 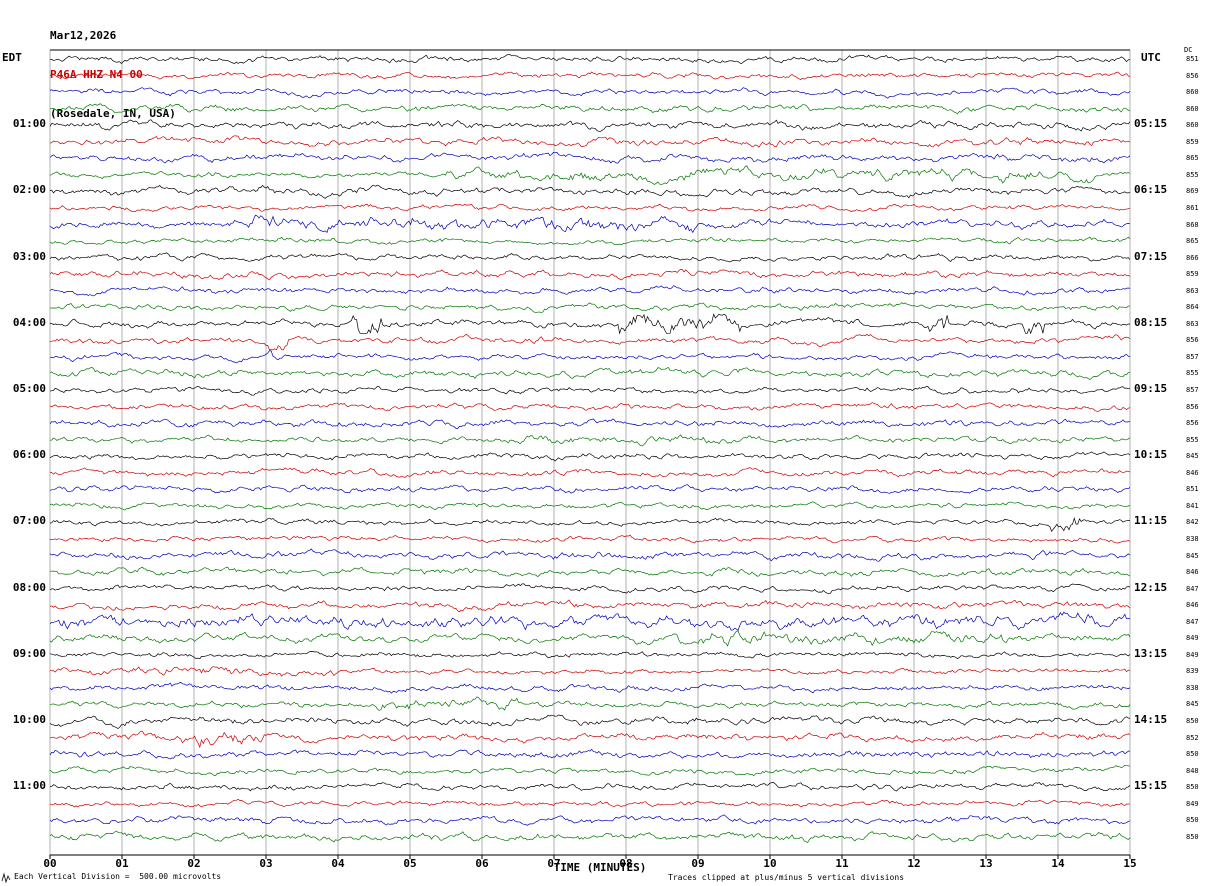 What do you see at coordinates (600, 867) in the screenshot?
I see `x-axis-title: TIME (MINUTES)` at bounding box center [600, 867].